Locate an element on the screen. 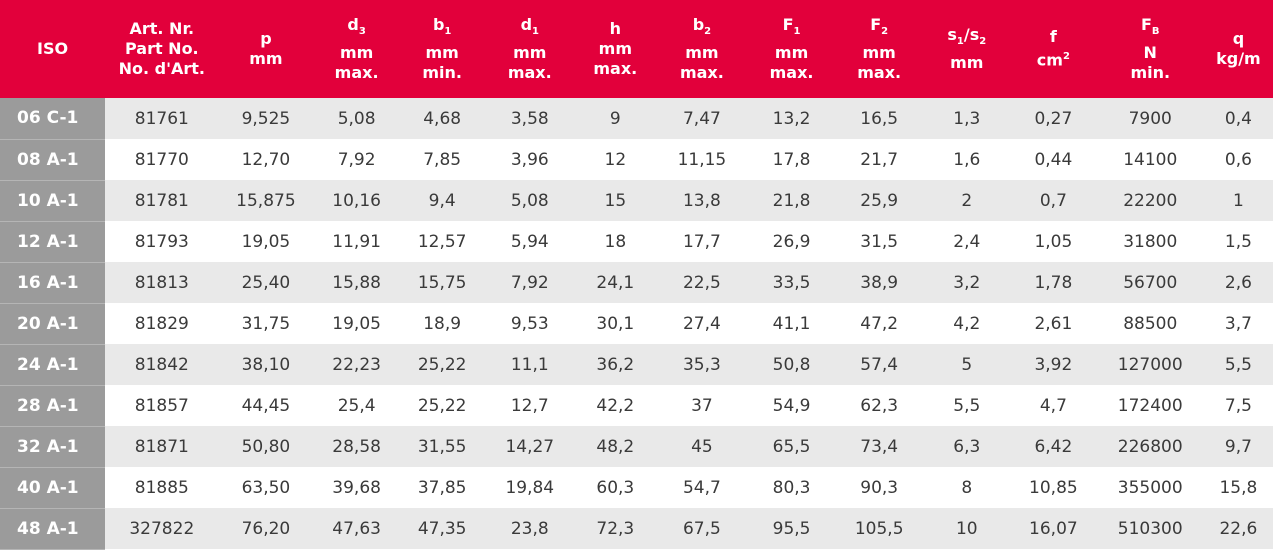  table-cell: 15,875 is located at coordinates (266, 200).